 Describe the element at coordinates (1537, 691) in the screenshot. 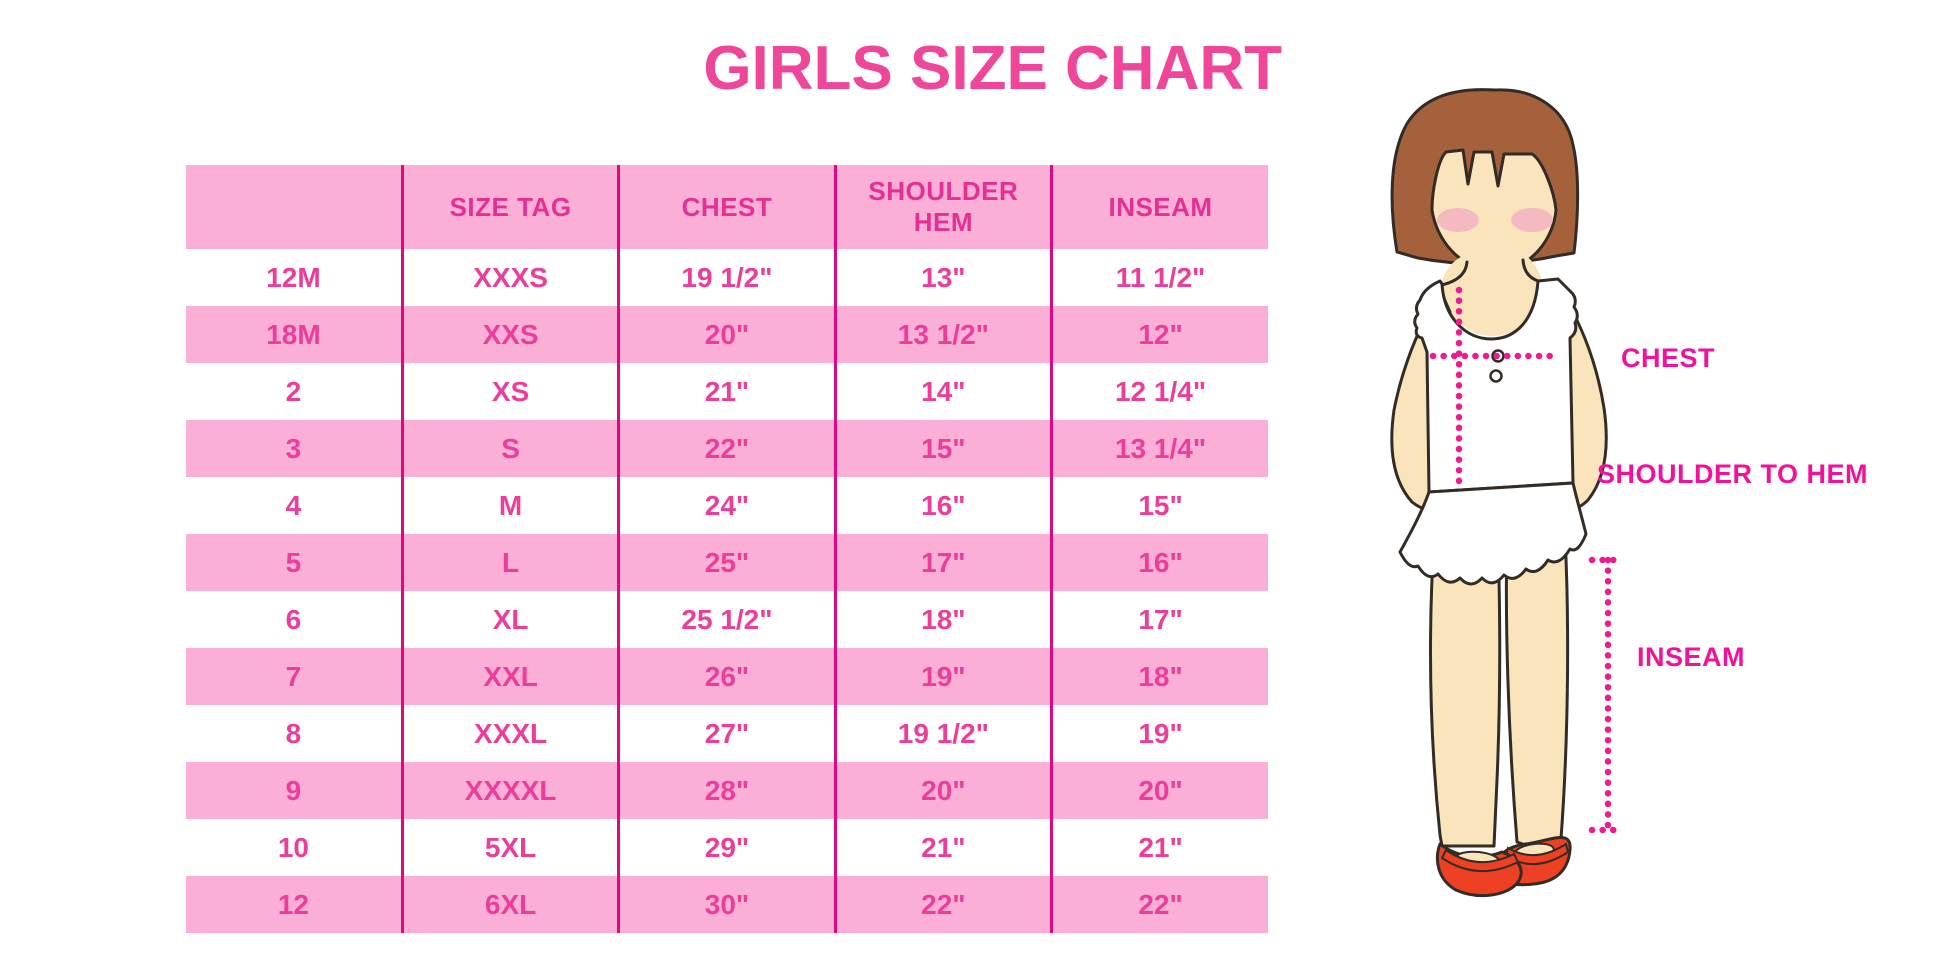

I see `leg-right` at that location.